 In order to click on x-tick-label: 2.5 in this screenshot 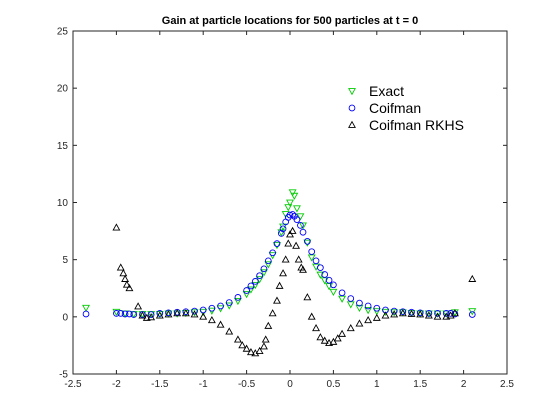, I will do `click(507, 384)`.